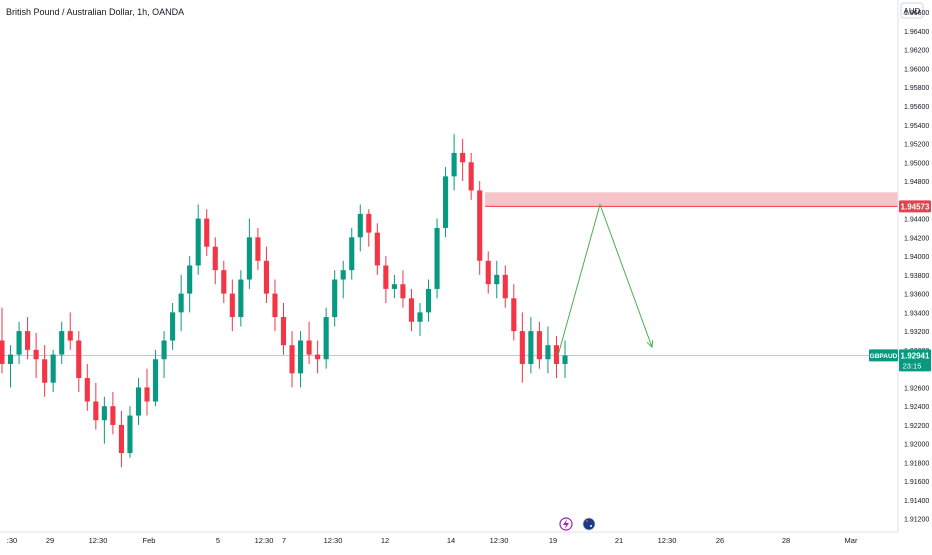 The height and width of the screenshot is (555, 932). What do you see at coordinates (605, 279) in the screenshot?
I see `projection-path` at bounding box center [605, 279].